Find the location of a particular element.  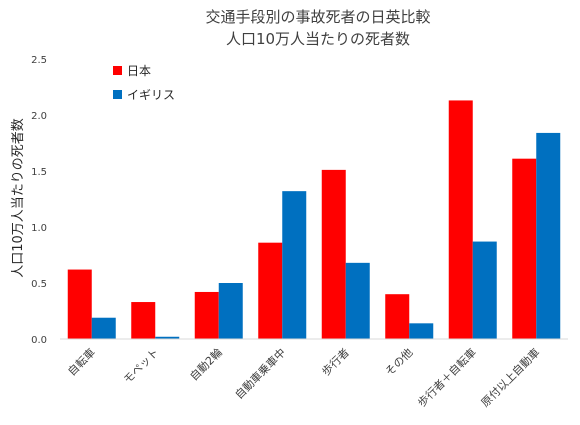

x-tick-label: 原付以上自動車 is located at coordinates (510, 377).